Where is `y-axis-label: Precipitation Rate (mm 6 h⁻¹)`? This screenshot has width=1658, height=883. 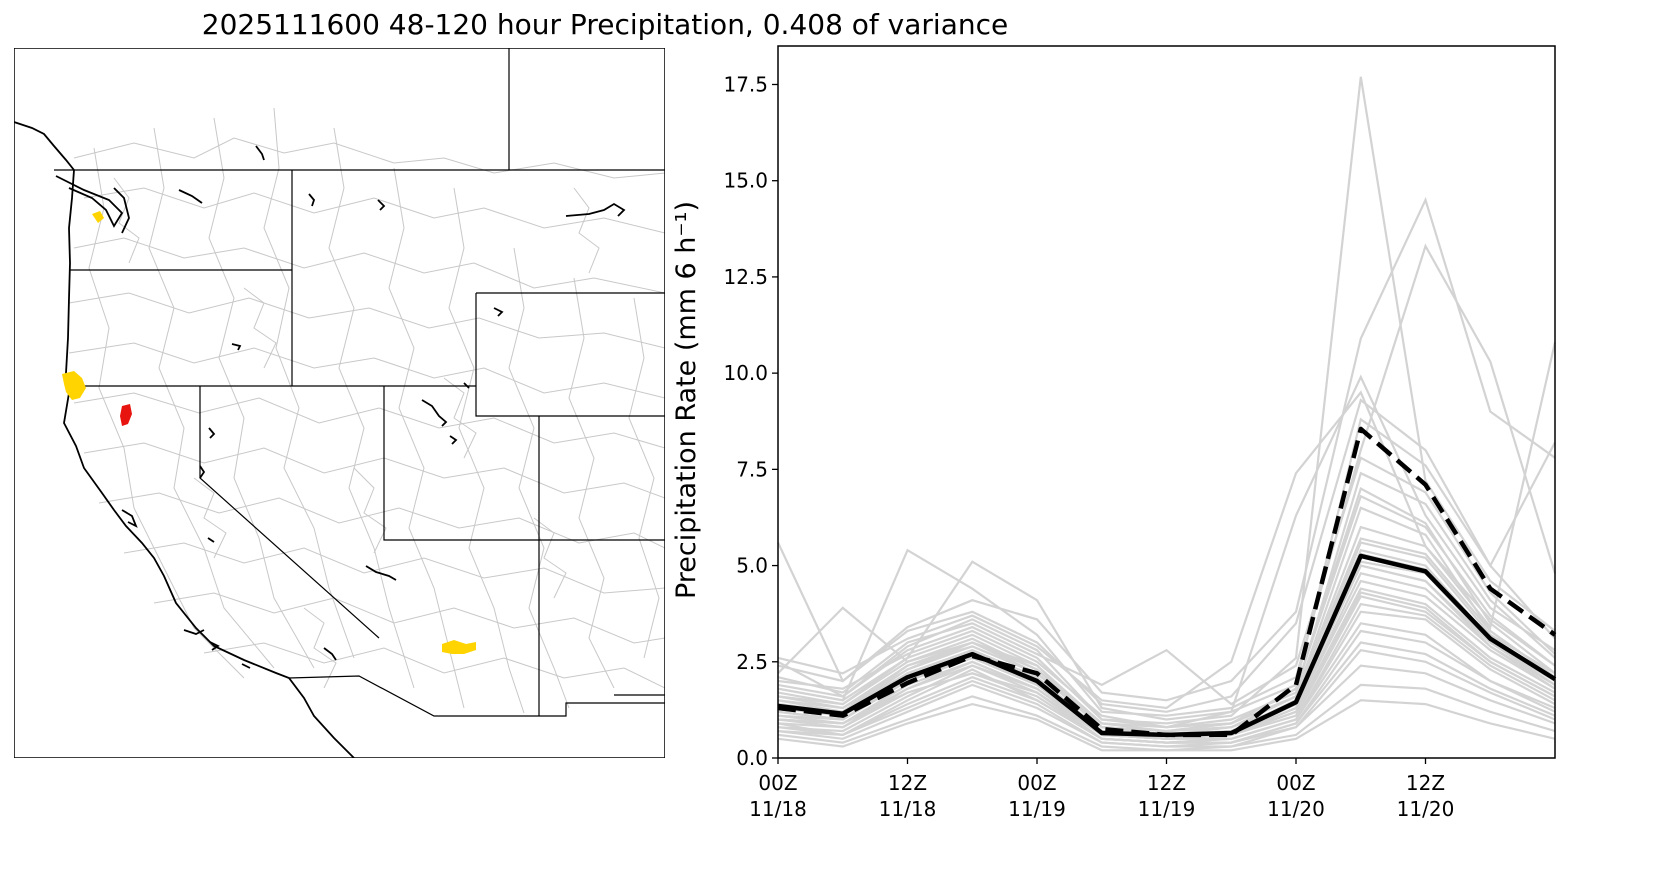 y-axis-label: Precipitation Rate (mm 6 h⁻¹) is located at coordinates (686, 400).